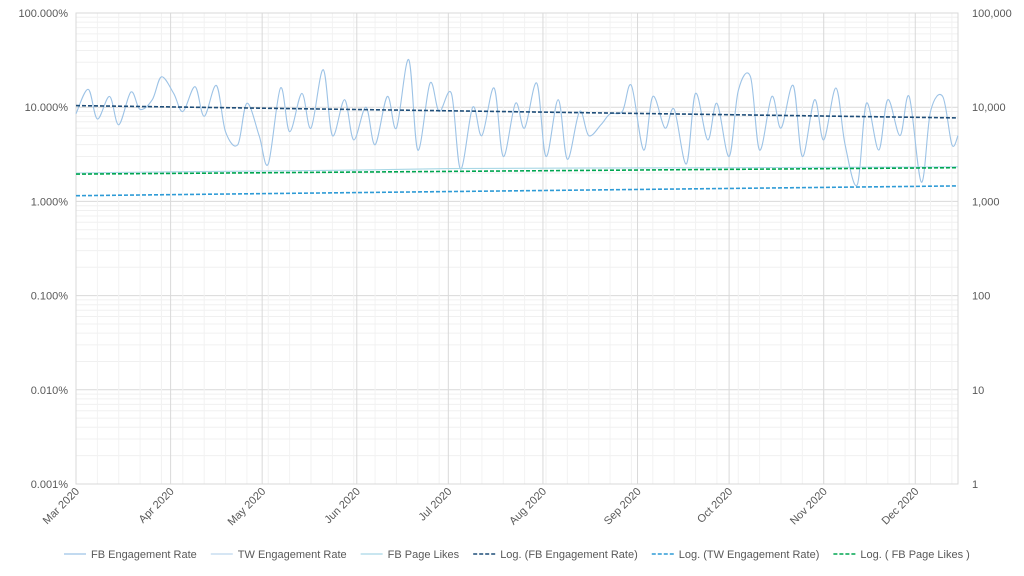 This screenshot has height=576, width=1024. Describe the element at coordinates (528, 507) in the screenshot. I see `x-tick-label: Aug 2020` at that location.